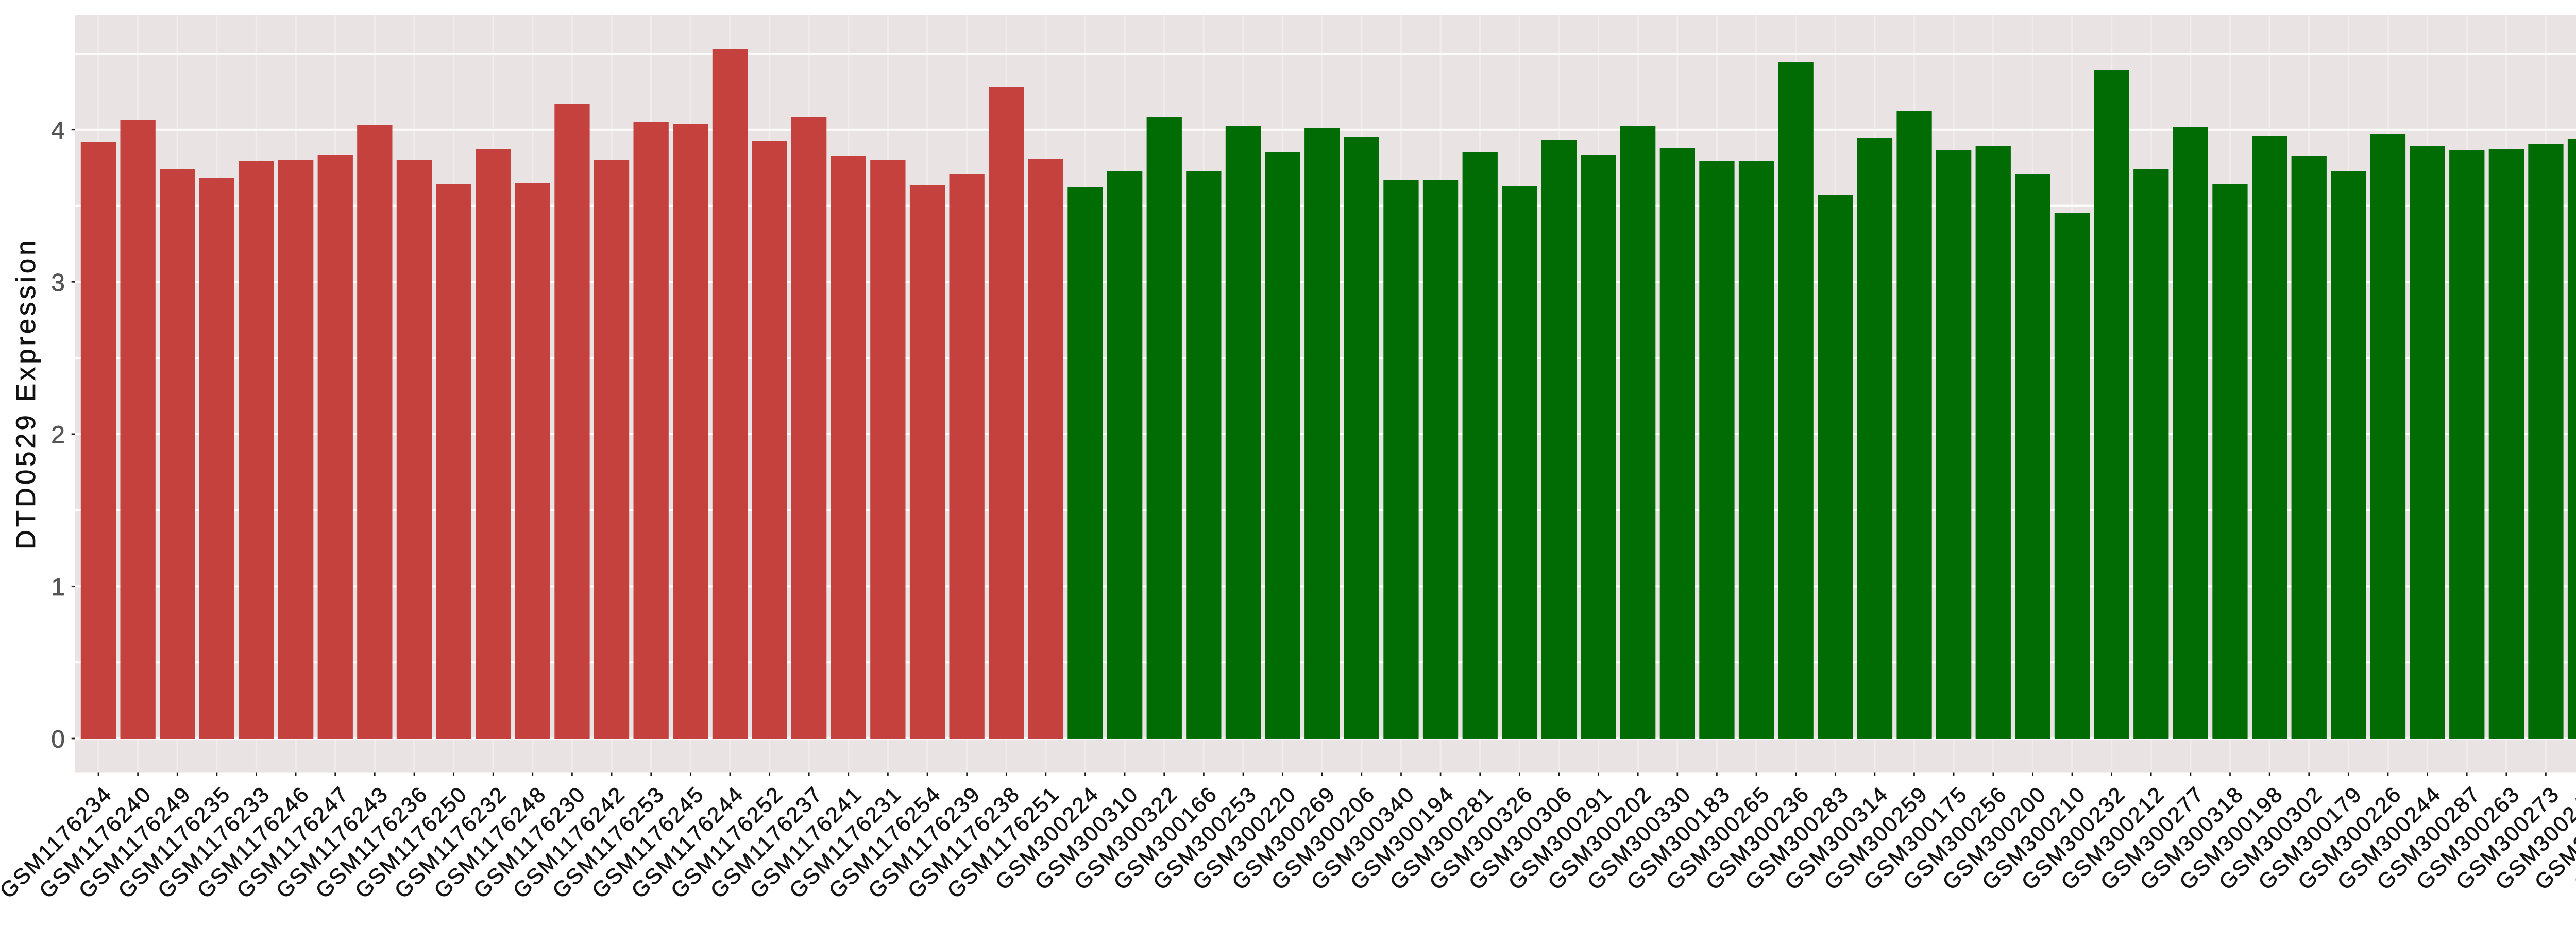 Image resolution: width=2576 pixels, height=927 pixels. Describe the element at coordinates (58, 130) in the screenshot. I see `svg-text: 4` at that location.